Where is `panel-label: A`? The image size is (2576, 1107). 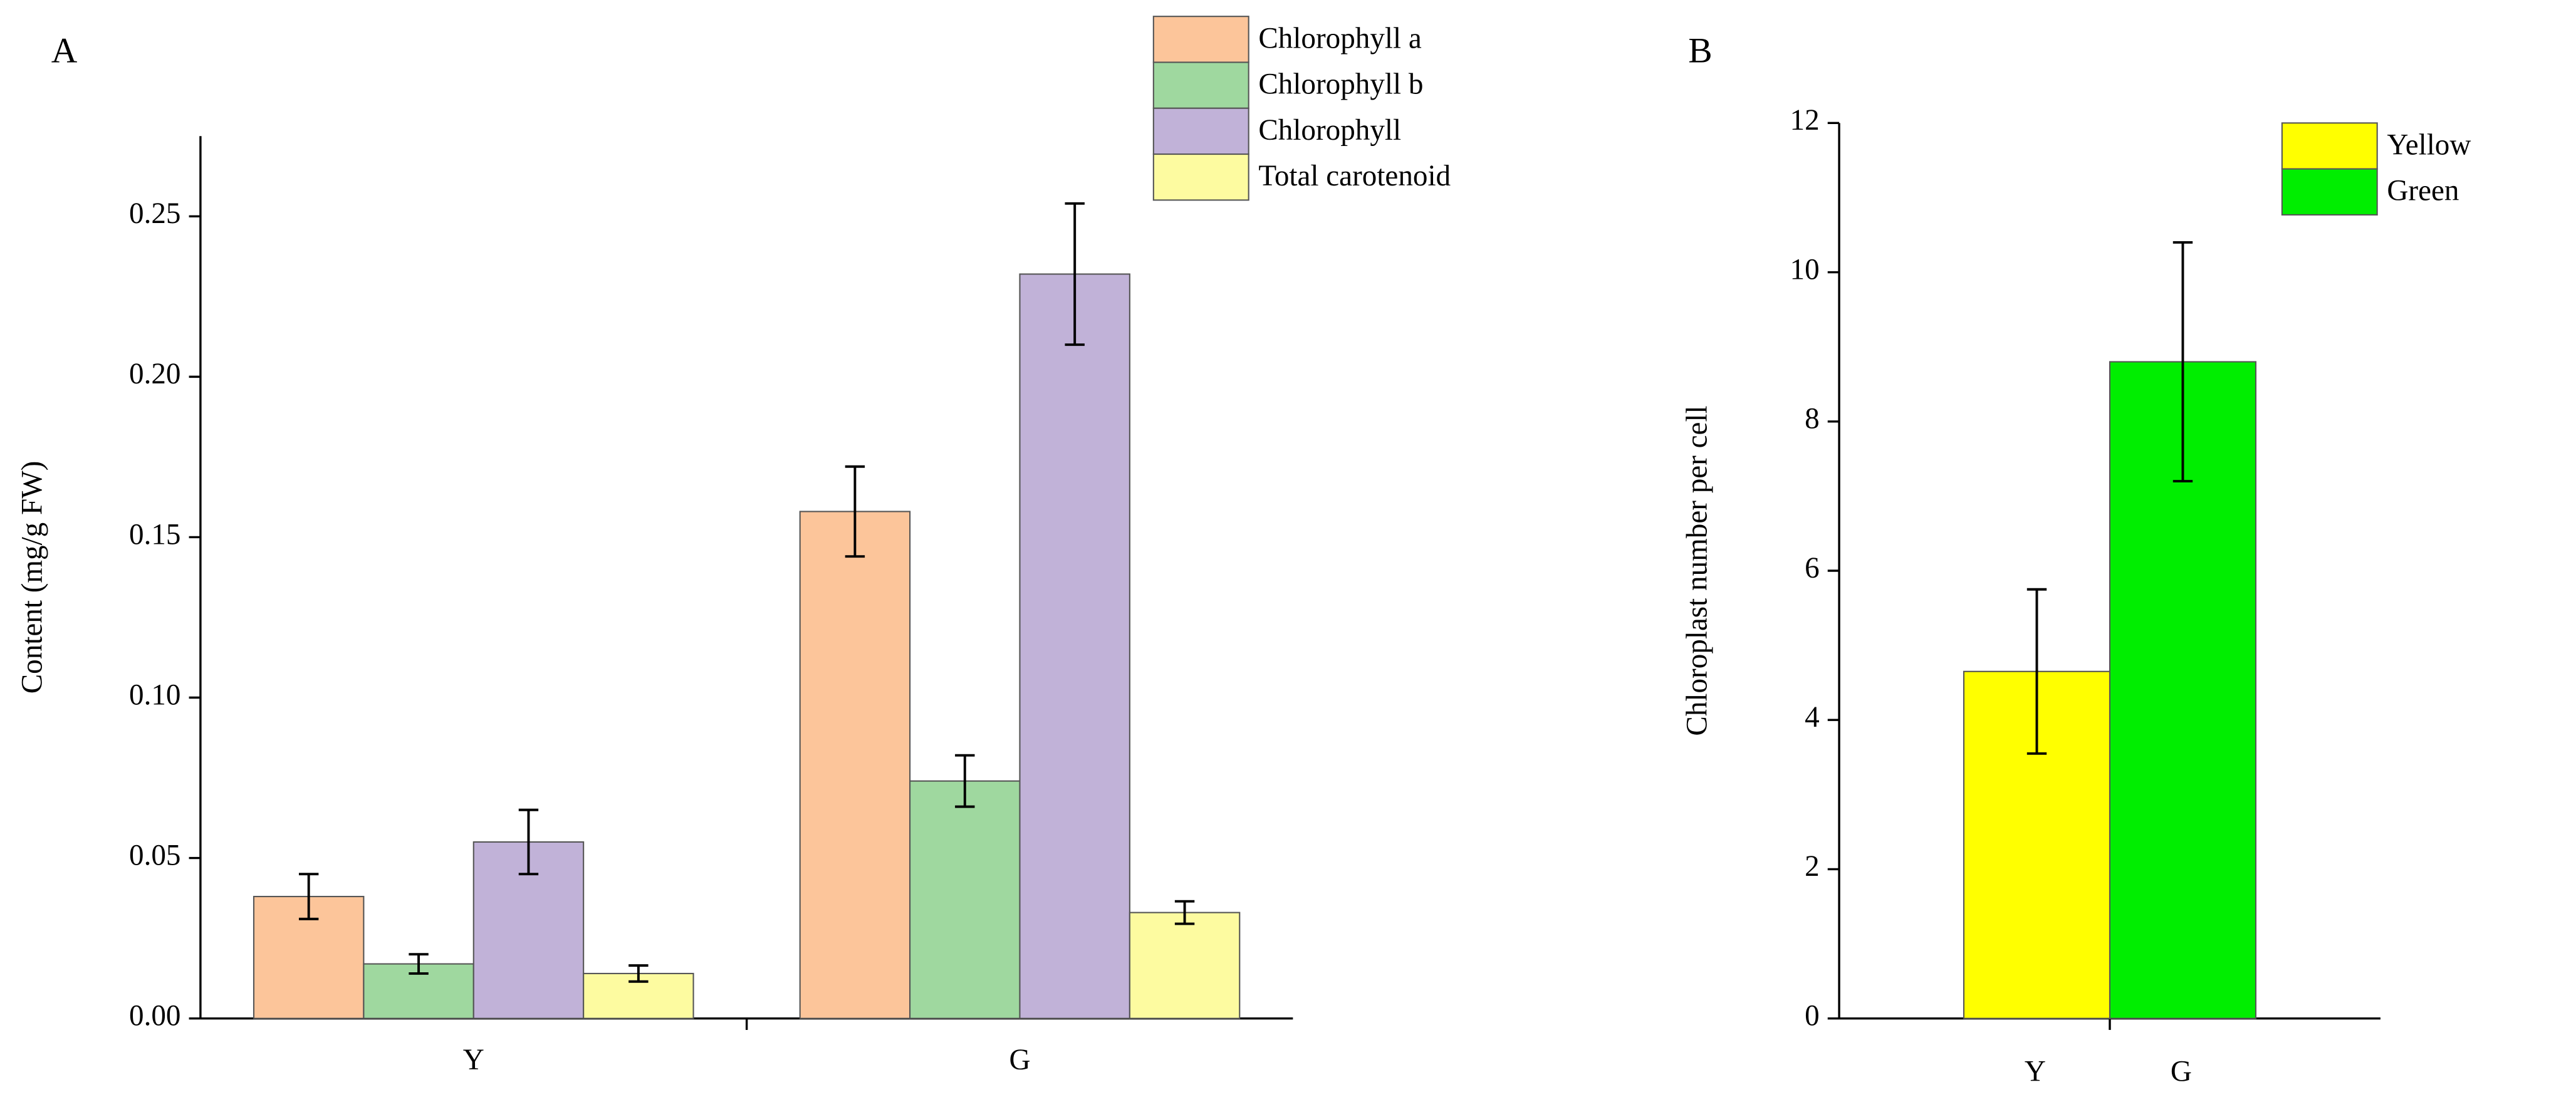
panel-label: A is located at coordinates (64, 51).